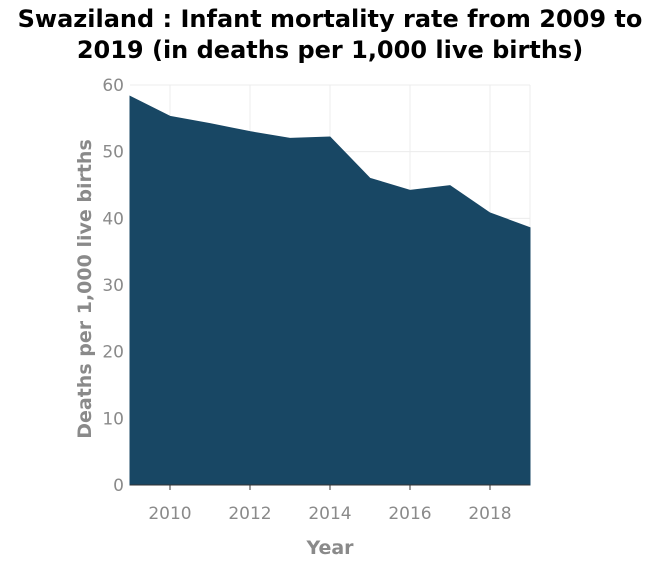  I want to click on y-tick-label: 0, so click(118, 486).